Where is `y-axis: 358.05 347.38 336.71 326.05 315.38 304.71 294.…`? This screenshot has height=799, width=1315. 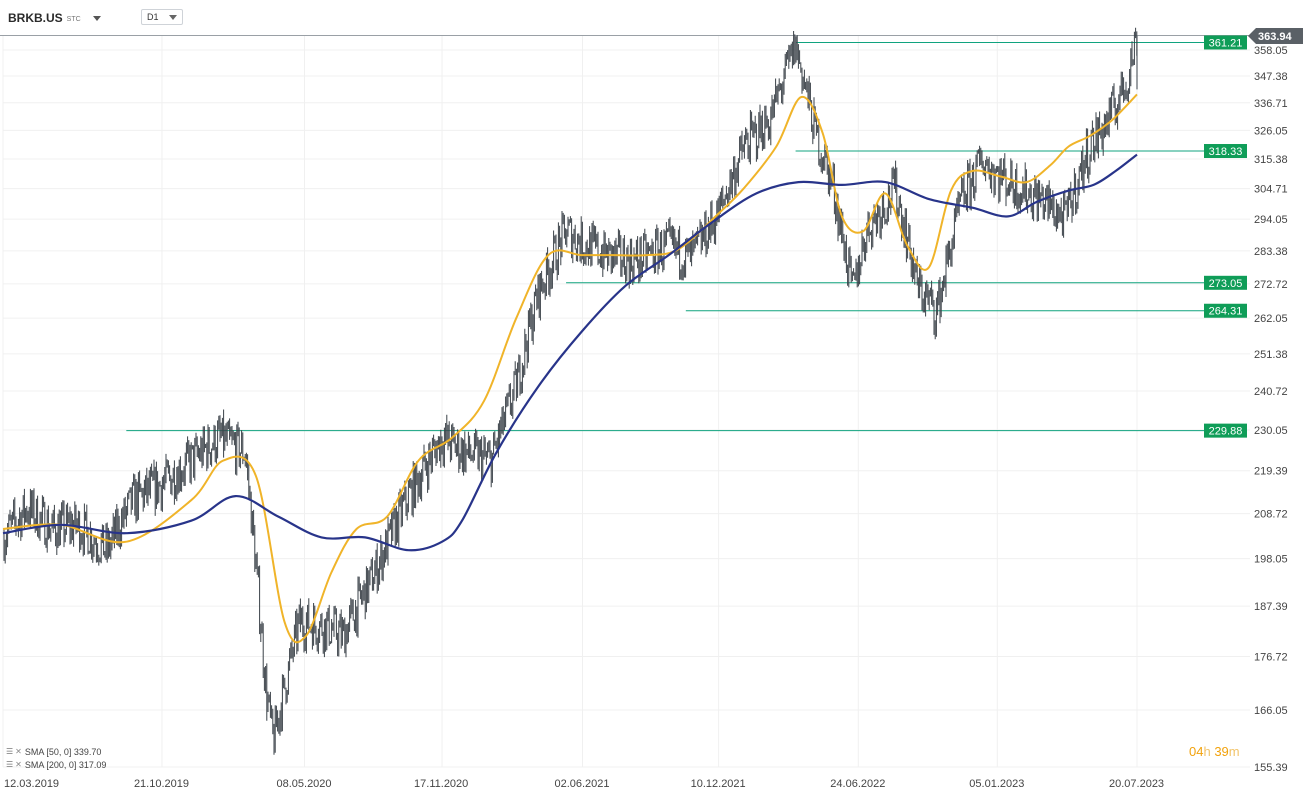 y-axis: 358.05 347.38 336.71 326.05 315.38 304.71 294.… is located at coordinates (1275, 401).